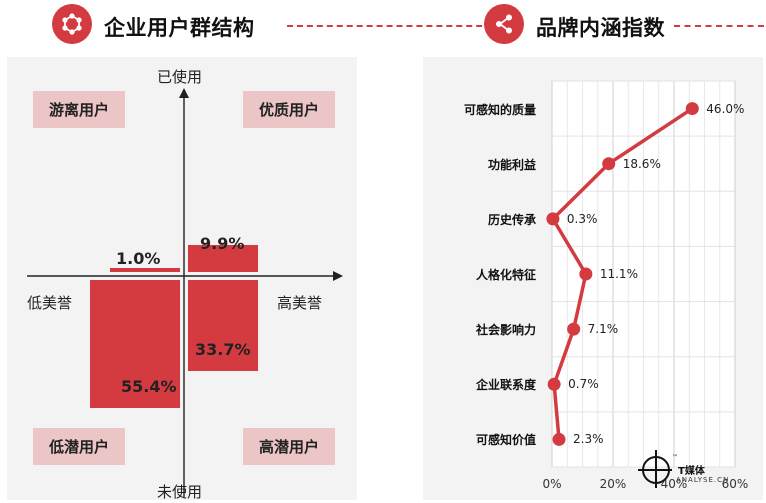  I want to click on quadrant-bottom-right-label: 高潜用户, so click(289, 446).